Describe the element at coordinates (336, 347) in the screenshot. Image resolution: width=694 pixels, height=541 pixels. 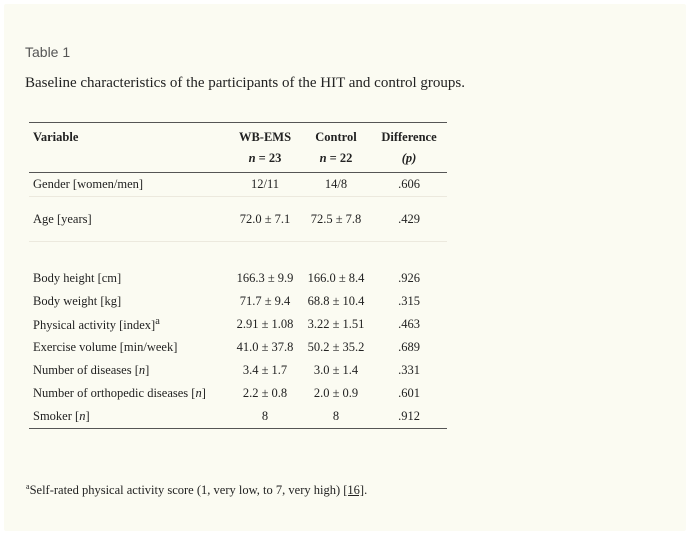
I see `cell-control: 50.2 ± 35.2` at that location.